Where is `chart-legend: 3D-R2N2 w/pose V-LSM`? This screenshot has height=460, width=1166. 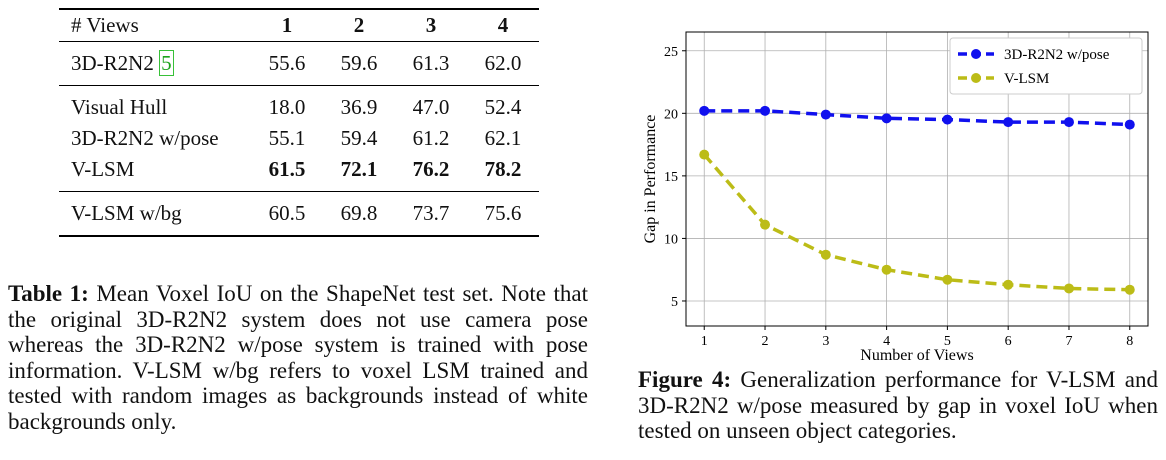
chart-legend: 3D-R2N2 w/pose V-LSM is located at coordinates (1046, 66).